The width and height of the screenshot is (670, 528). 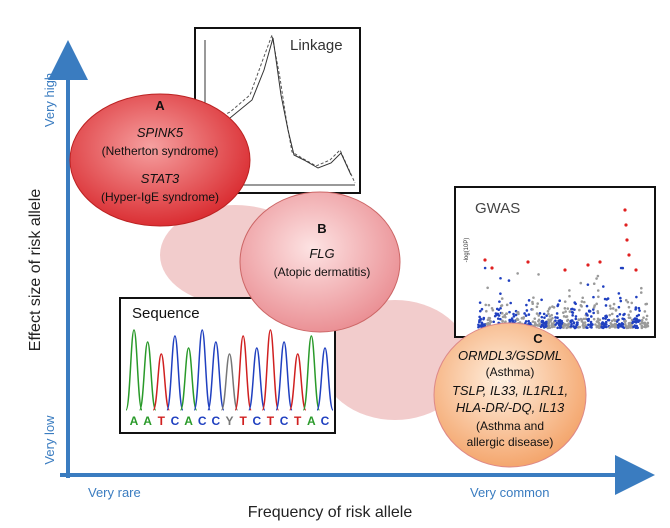 What do you see at coordinates (49, 440) in the screenshot?
I see `y-low-label: Very low` at bounding box center [49, 440].